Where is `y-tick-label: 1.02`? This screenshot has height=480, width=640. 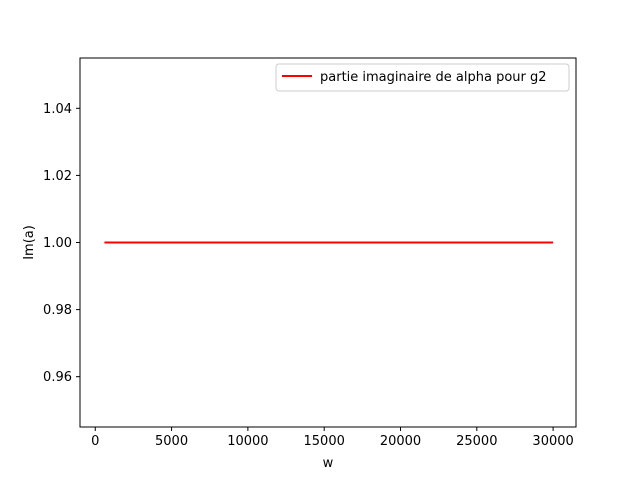 y-tick-label: 1.02 is located at coordinates (57, 176).